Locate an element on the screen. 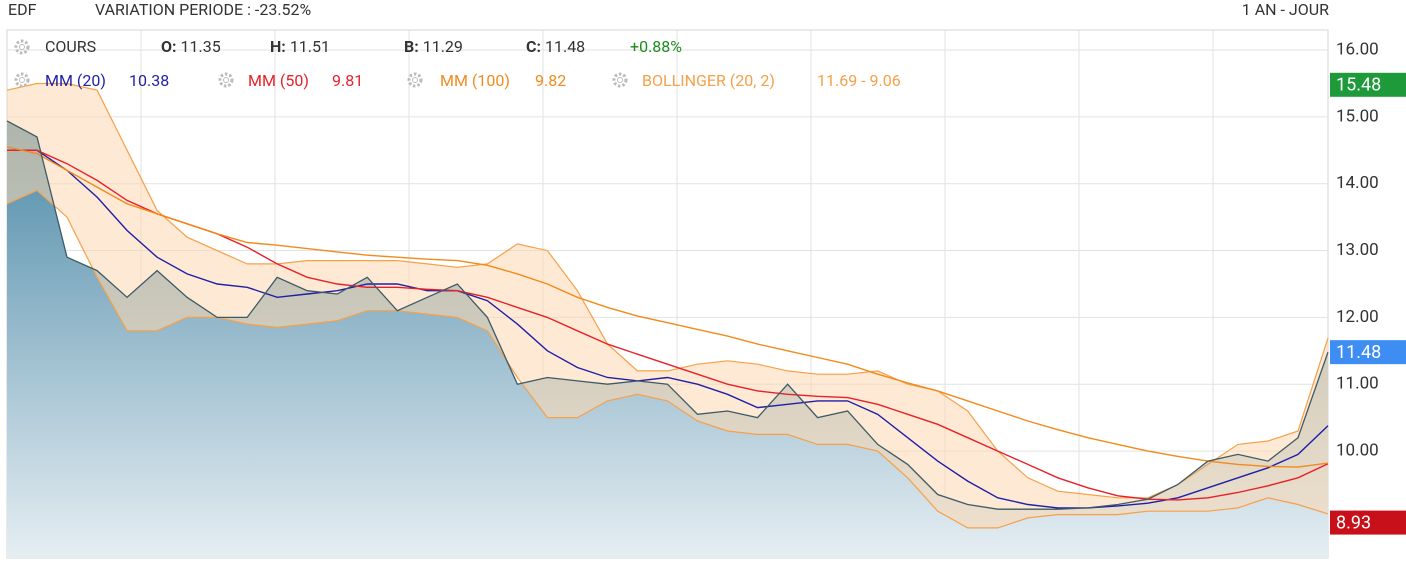 The image size is (1406, 568). legend-label: MM (20) is located at coordinates (75, 80).